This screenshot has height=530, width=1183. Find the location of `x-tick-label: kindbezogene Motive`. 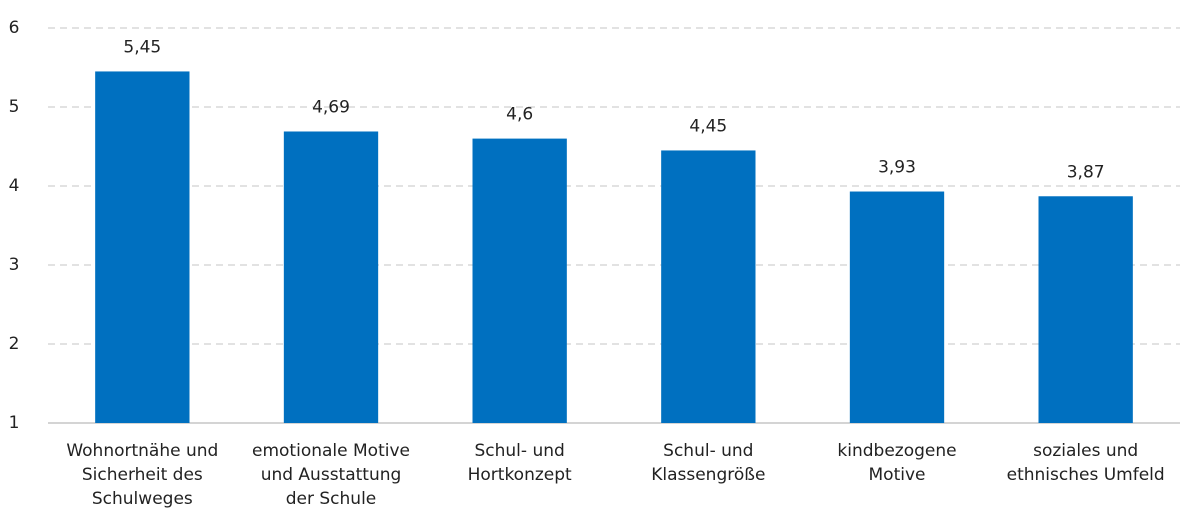

x-tick-label: kindbezogene Motive is located at coordinates (897, 463).